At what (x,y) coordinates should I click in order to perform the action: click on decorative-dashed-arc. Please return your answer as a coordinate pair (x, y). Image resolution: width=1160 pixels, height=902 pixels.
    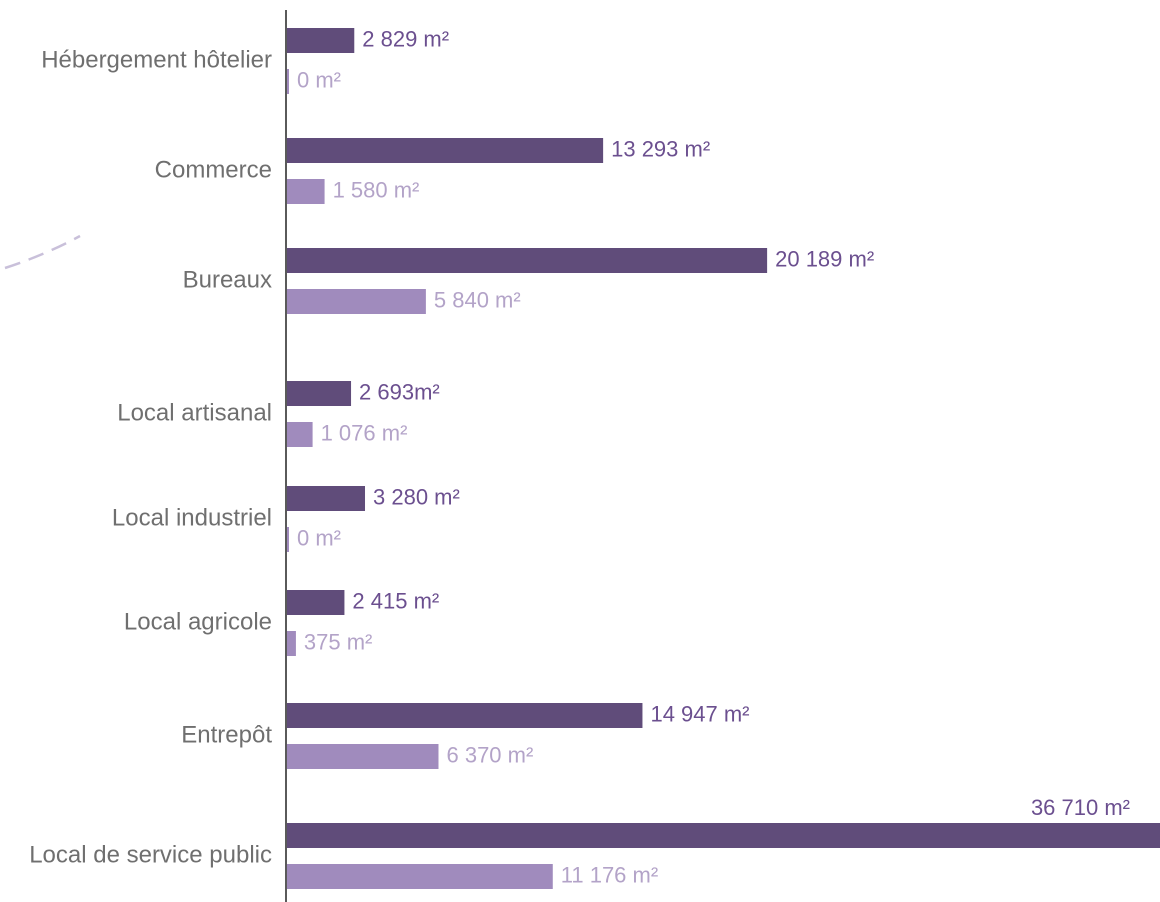
    Looking at the image, I should click on (42, 252).